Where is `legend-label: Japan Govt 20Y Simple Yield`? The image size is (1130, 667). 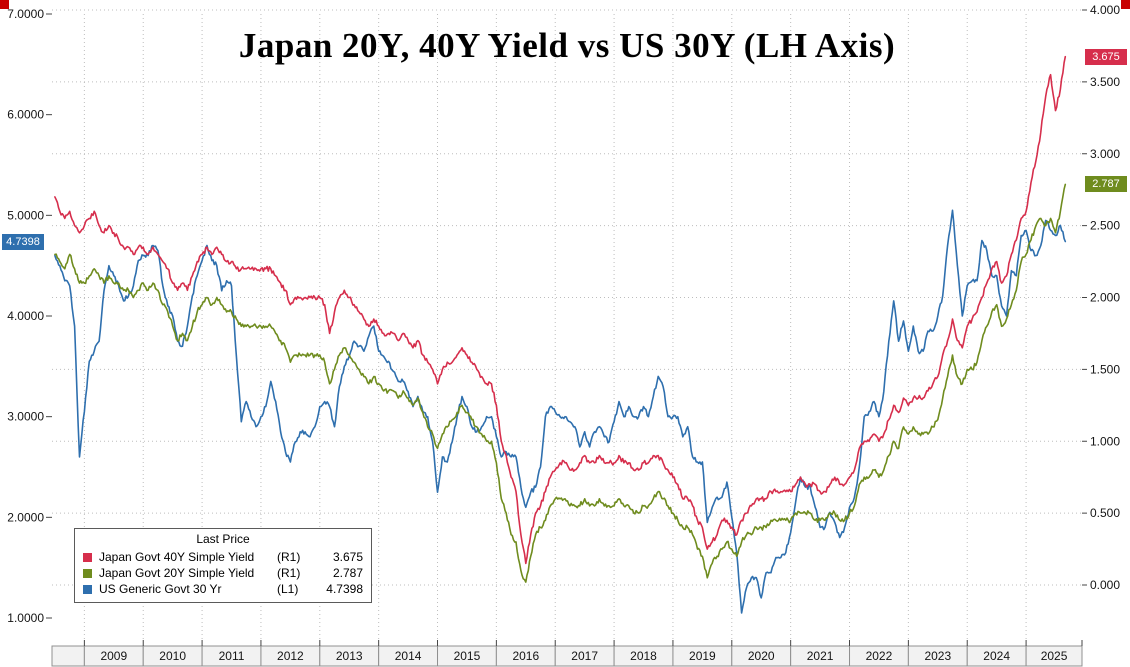 legend-label: Japan Govt 20Y Simple Yield is located at coordinates (177, 573).